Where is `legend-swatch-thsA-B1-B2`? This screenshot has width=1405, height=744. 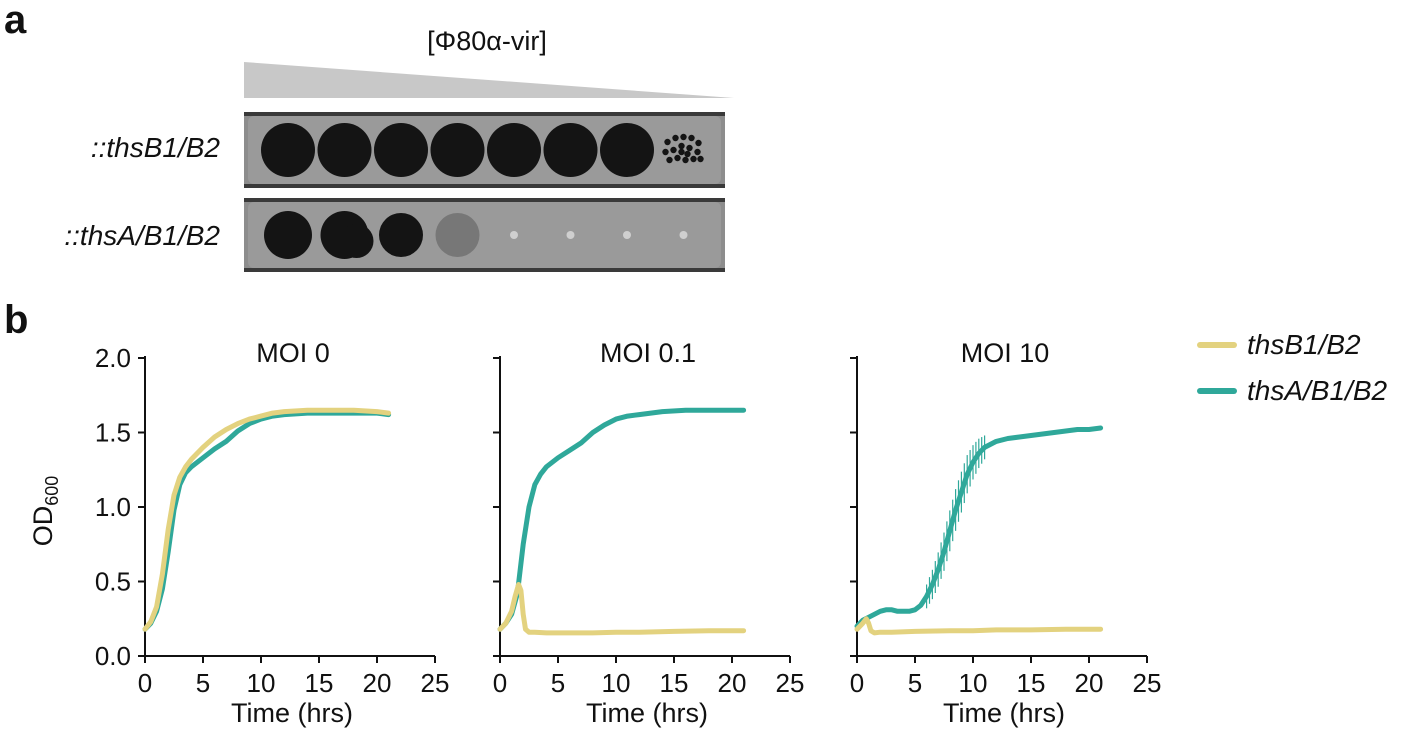 legend-swatch-thsA-B1-B2 is located at coordinates (1217, 391).